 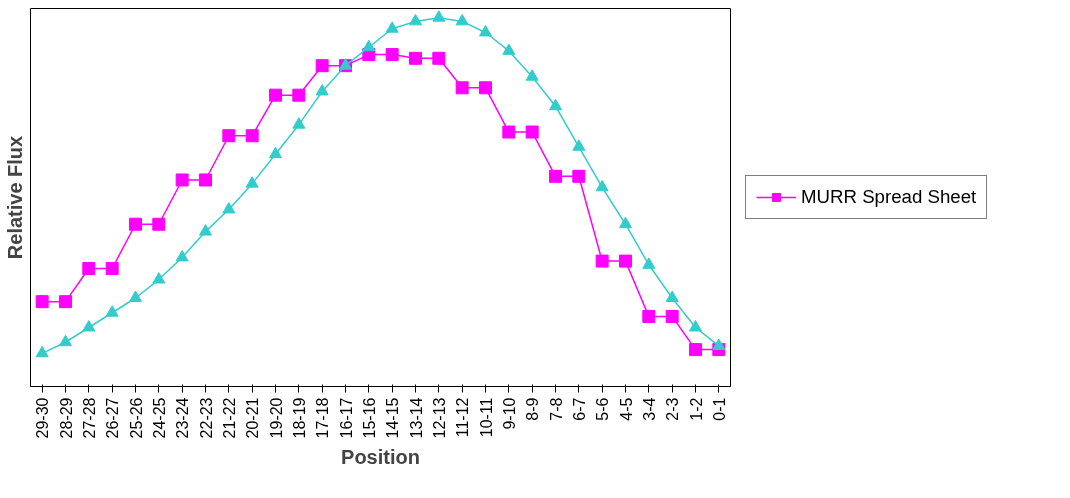 I want to click on x-tick-label: 9-10, so click(x=509, y=413).